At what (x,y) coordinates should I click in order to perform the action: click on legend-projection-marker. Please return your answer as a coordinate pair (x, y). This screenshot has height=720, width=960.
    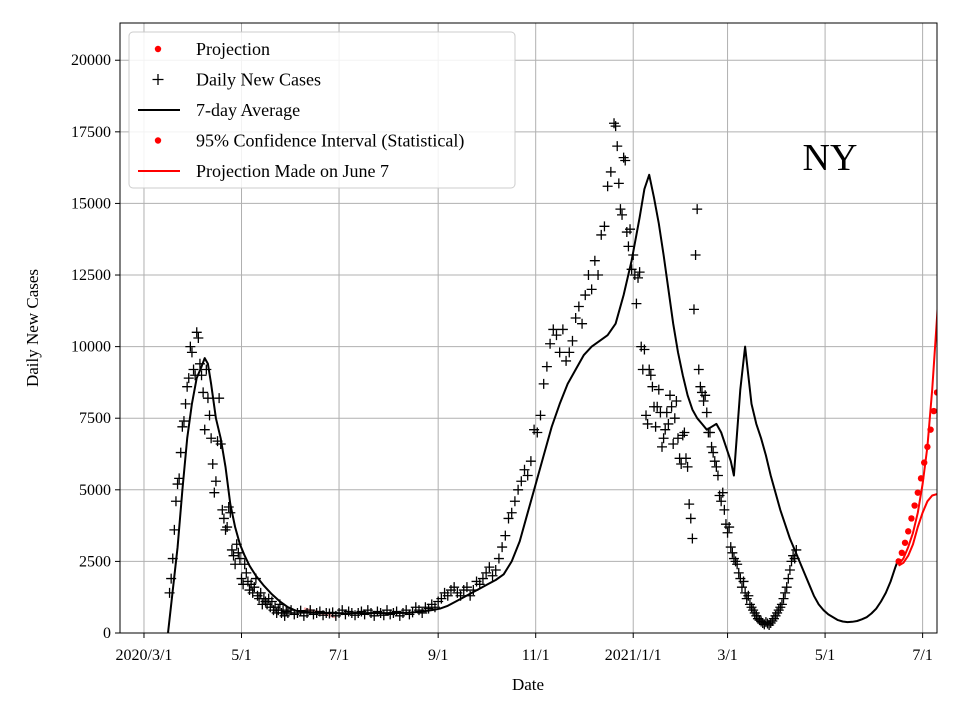
    Looking at the image, I should click on (158, 49).